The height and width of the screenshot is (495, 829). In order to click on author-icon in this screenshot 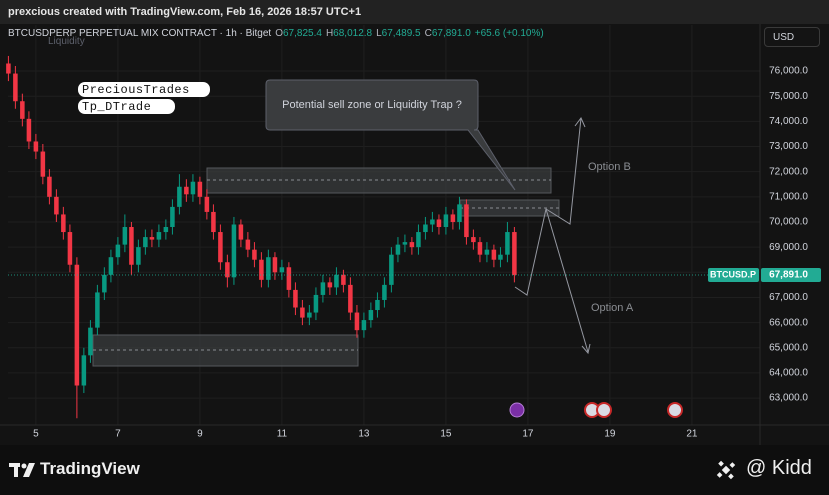, I will do `click(726, 470)`.